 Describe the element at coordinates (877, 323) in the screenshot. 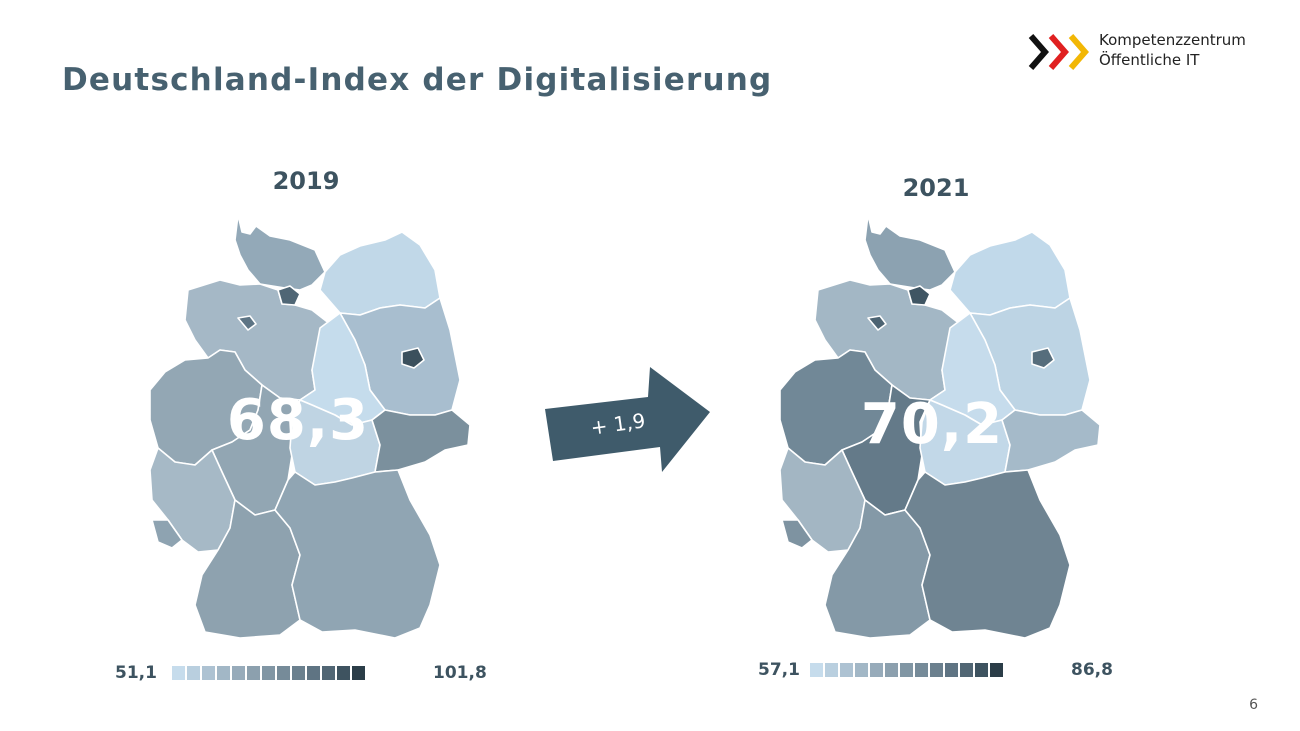

I see `state-hb-2021` at that location.